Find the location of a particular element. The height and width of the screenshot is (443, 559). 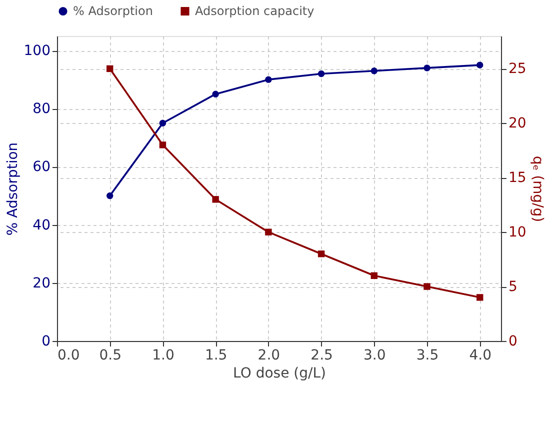

x-axis-title: LO dose (g/L) is located at coordinates (279, 374).